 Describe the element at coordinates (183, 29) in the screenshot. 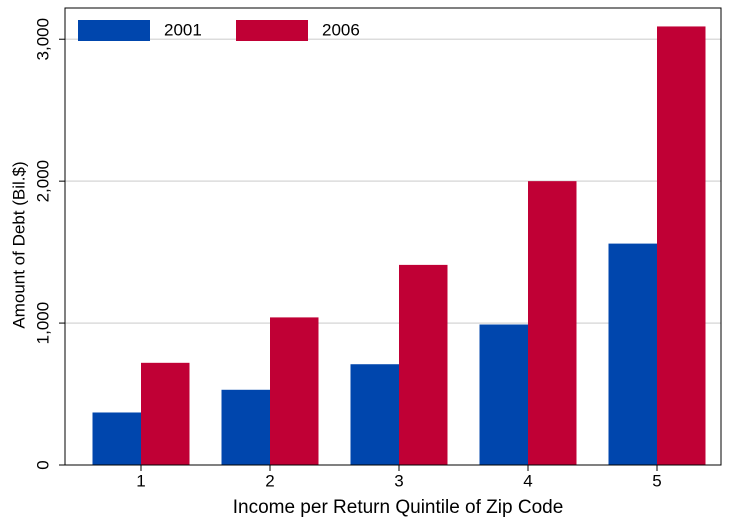

I see `legend-label: 2001` at that location.